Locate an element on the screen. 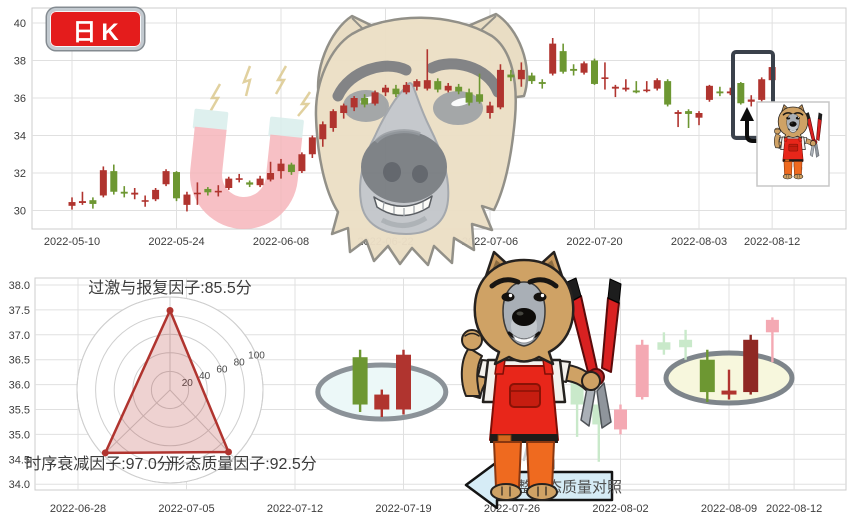  axis-tick-label: 2022-06-08 is located at coordinates (281, 242).